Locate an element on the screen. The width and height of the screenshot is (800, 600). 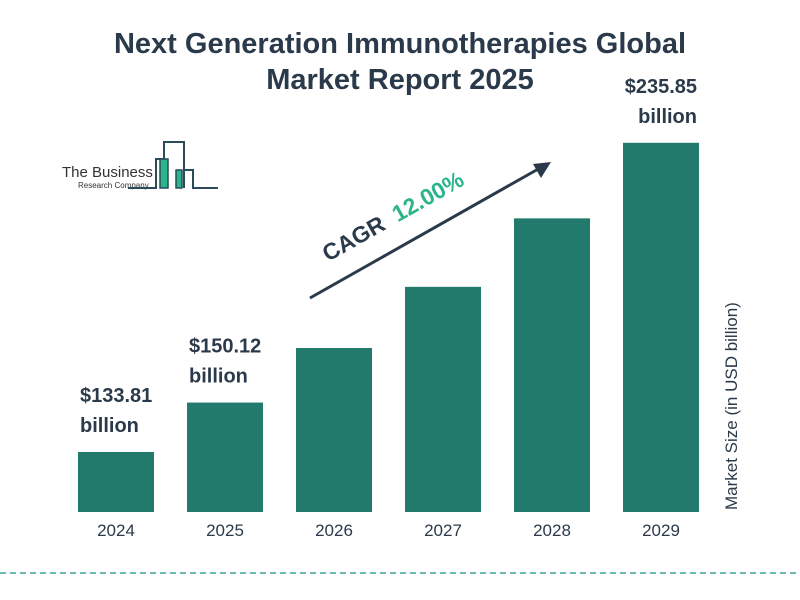
logo: The Business Research Company is located at coordinates (140, 165).